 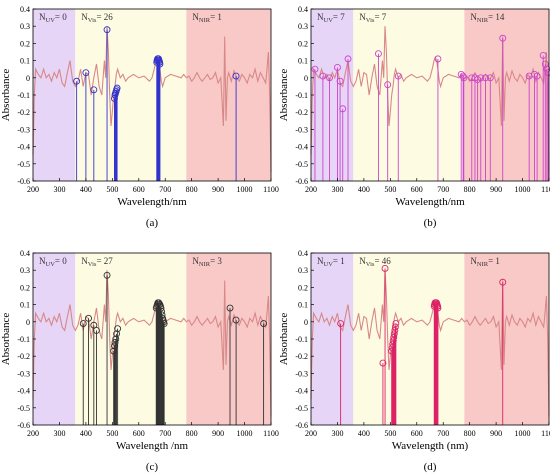 I want to click on region-label-vis: NVis= 26, so click(x=97, y=18).